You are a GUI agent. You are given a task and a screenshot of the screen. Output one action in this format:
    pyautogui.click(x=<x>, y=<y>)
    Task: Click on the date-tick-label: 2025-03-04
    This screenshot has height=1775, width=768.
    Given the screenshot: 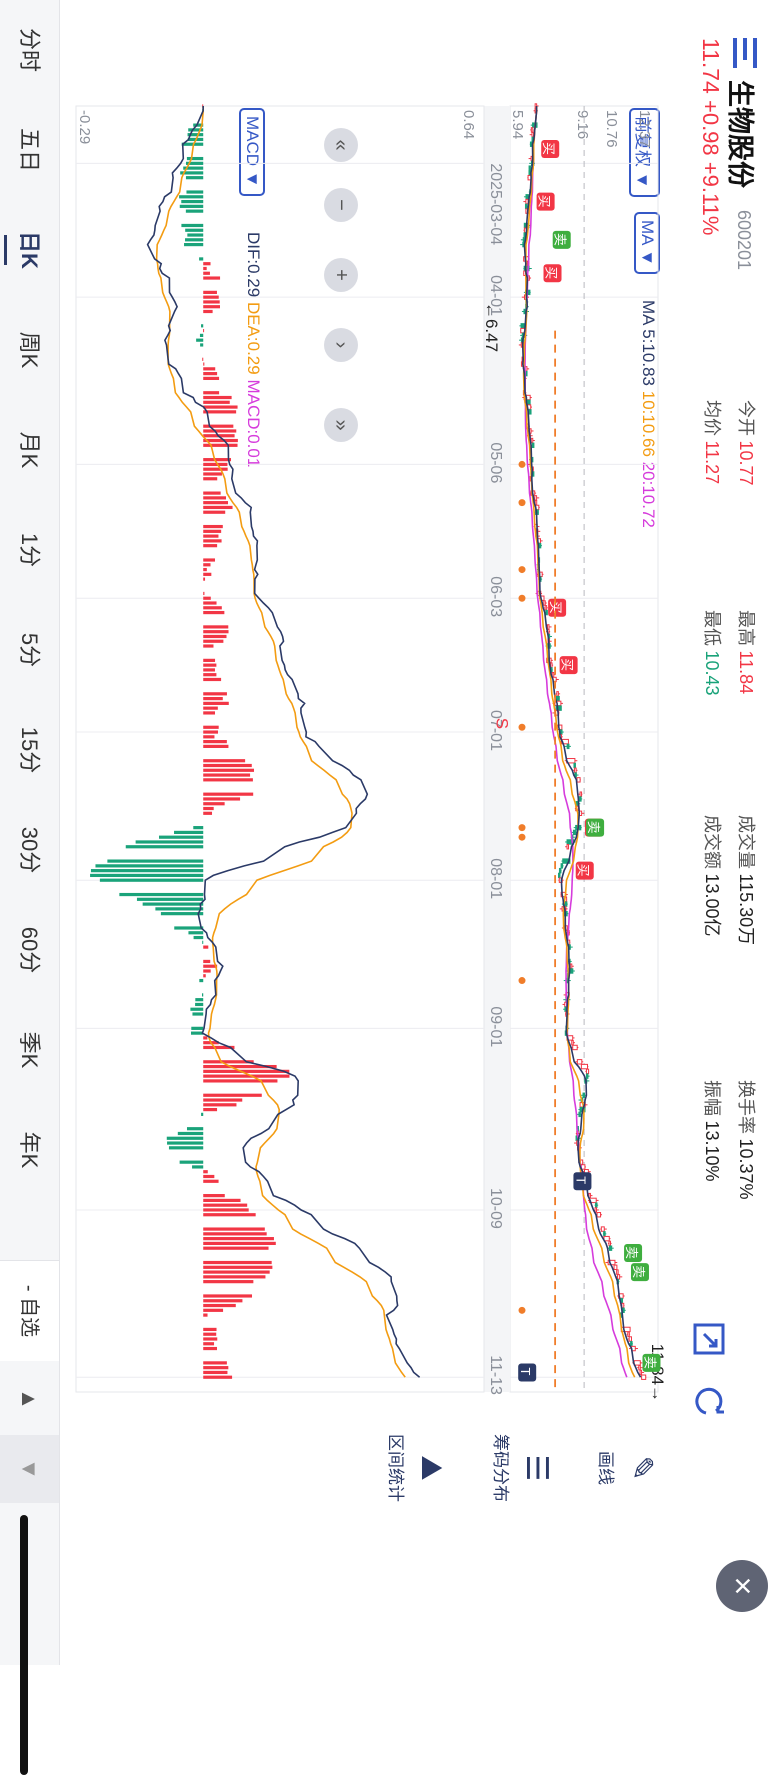 What is the action you would take?
    pyautogui.click(x=495, y=204)
    